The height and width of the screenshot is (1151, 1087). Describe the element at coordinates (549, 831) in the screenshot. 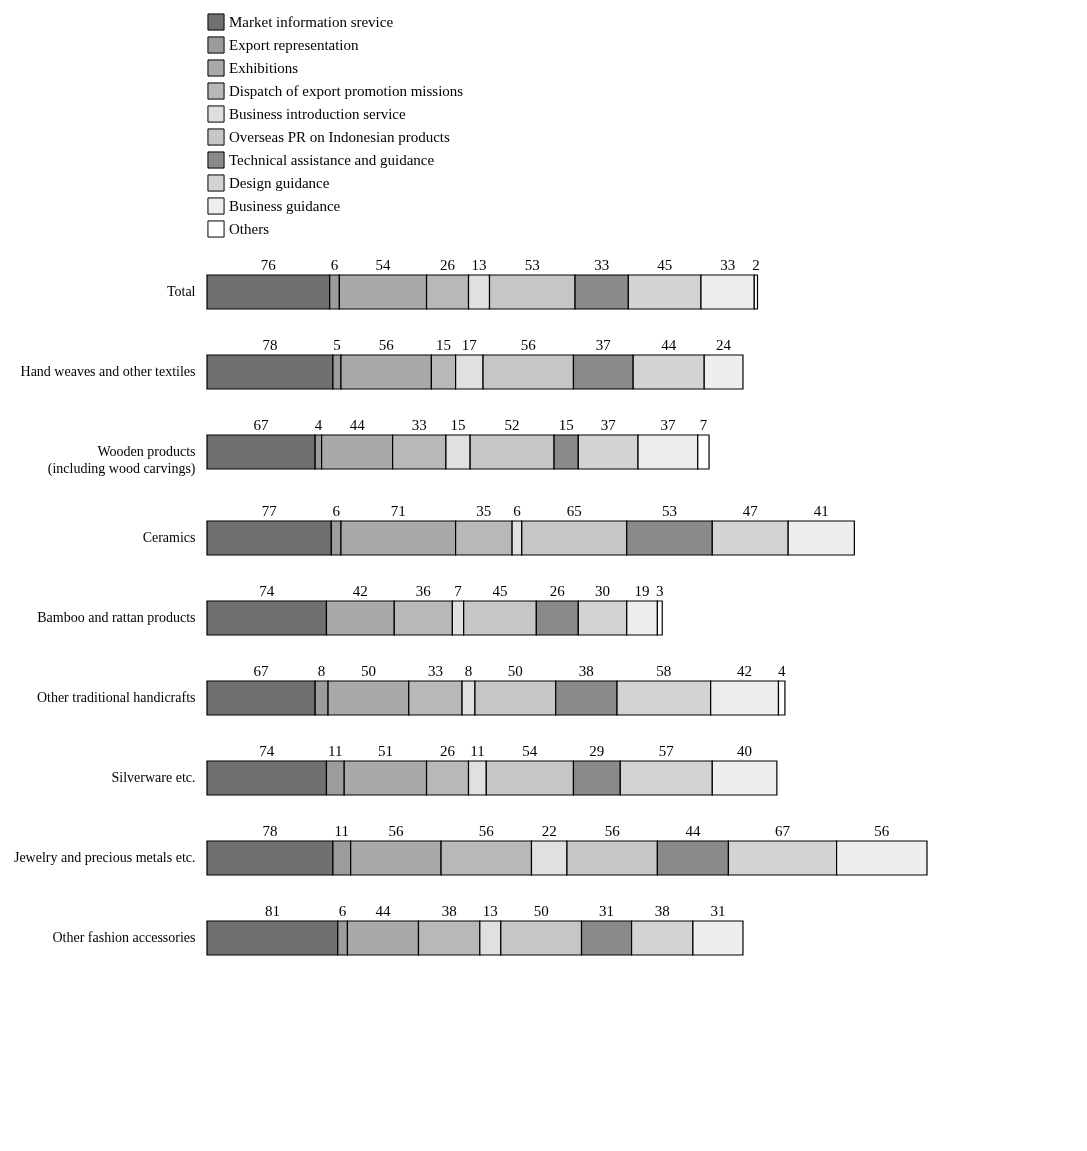

I see `data-label: 22` at that location.